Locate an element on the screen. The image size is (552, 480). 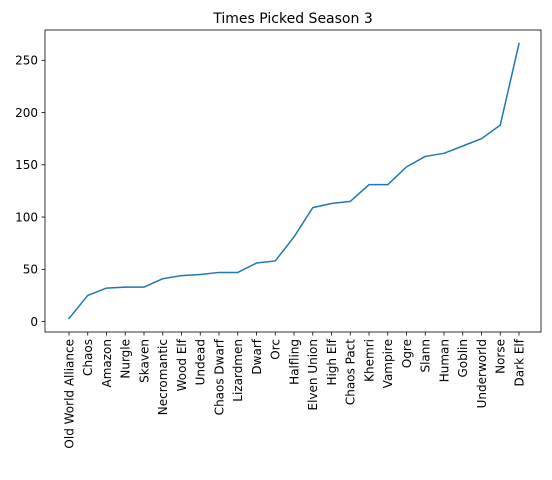
y-tick-label: 200 is located at coordinates (26, 113).